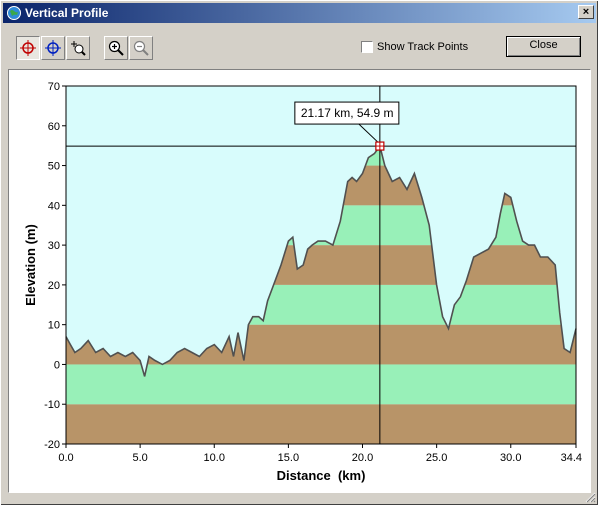  Describe the element at coordinates (55, 266) in the screenshot. I see `y-axis-ticks: 70 60 50 40 30 20 10 0 -10 -20` at that location.